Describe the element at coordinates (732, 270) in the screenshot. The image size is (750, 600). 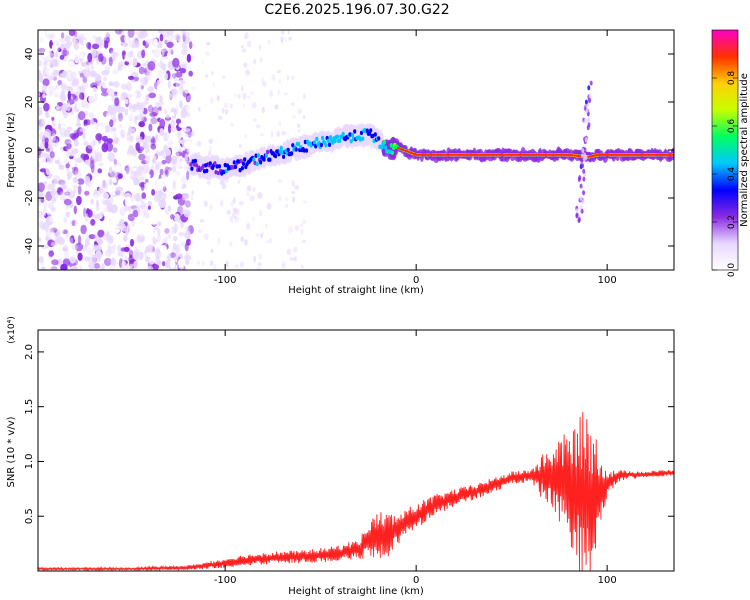
I see `colorbar-tick-label: 0.0` at that location.